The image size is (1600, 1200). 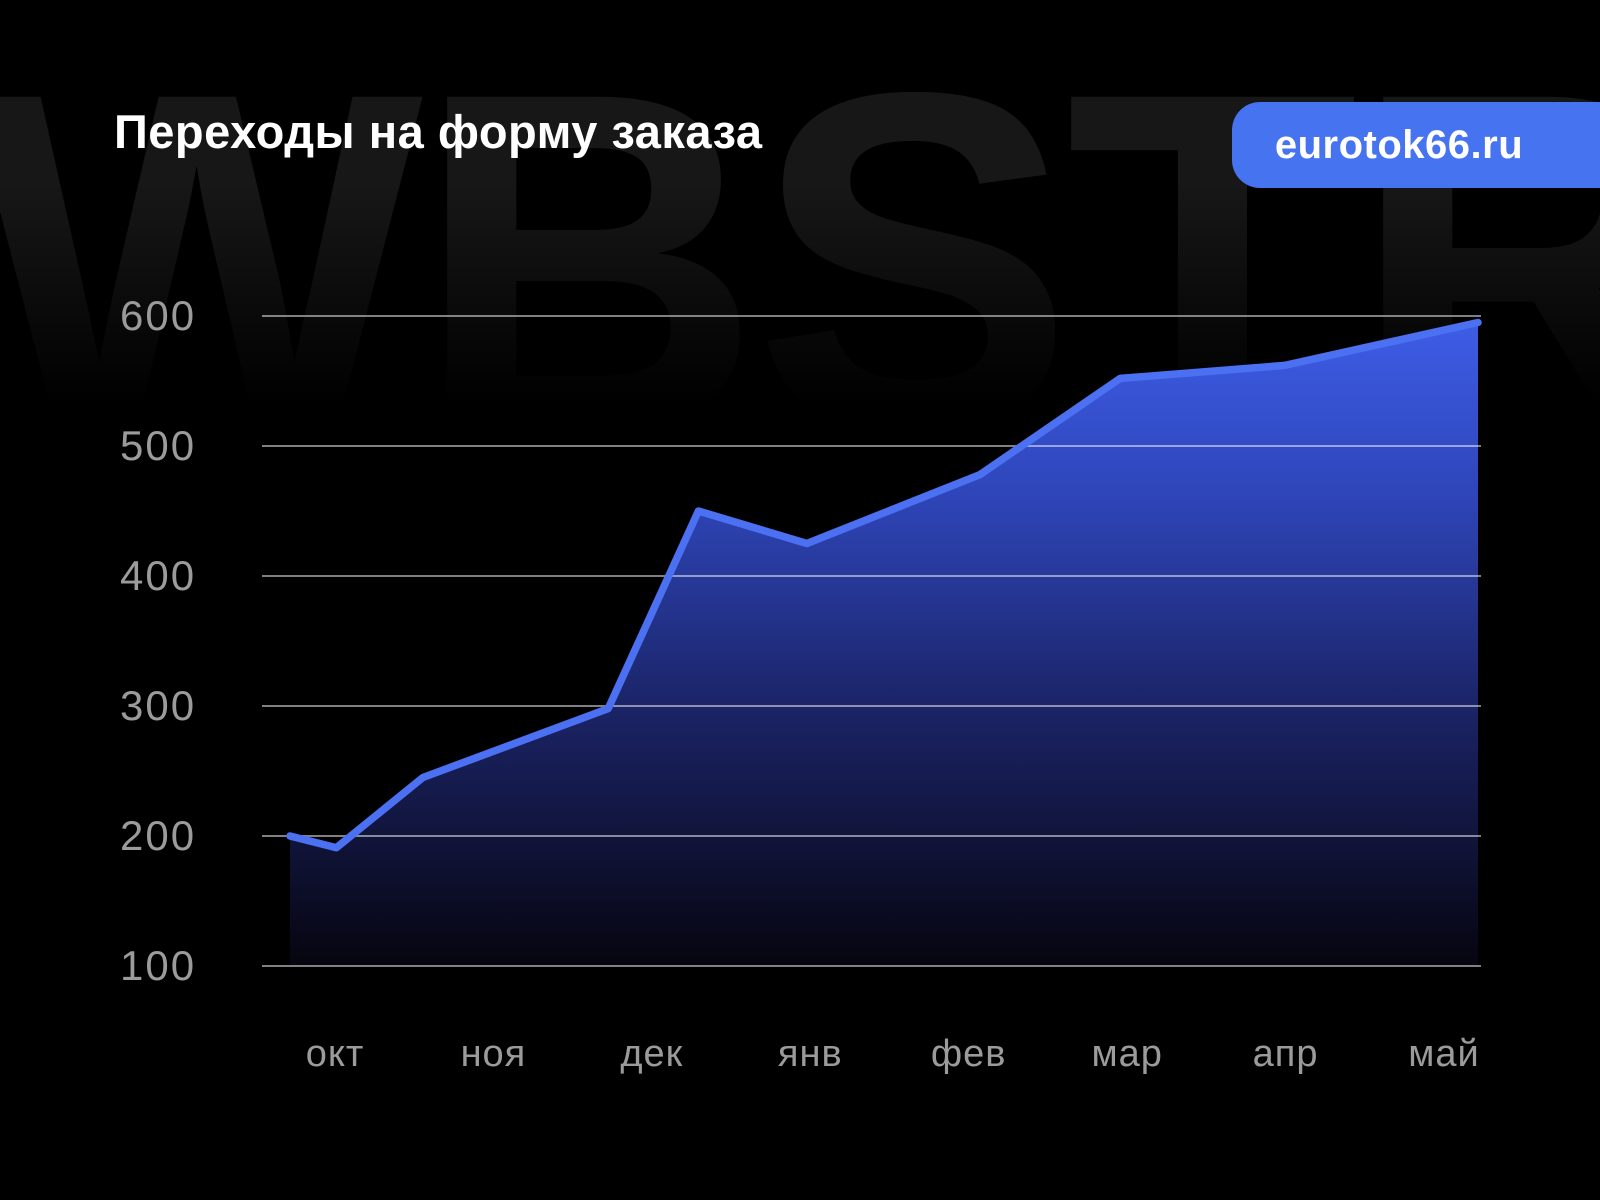 I want to click on y-axis-tick-label: 500, so click(x=158, y=445).